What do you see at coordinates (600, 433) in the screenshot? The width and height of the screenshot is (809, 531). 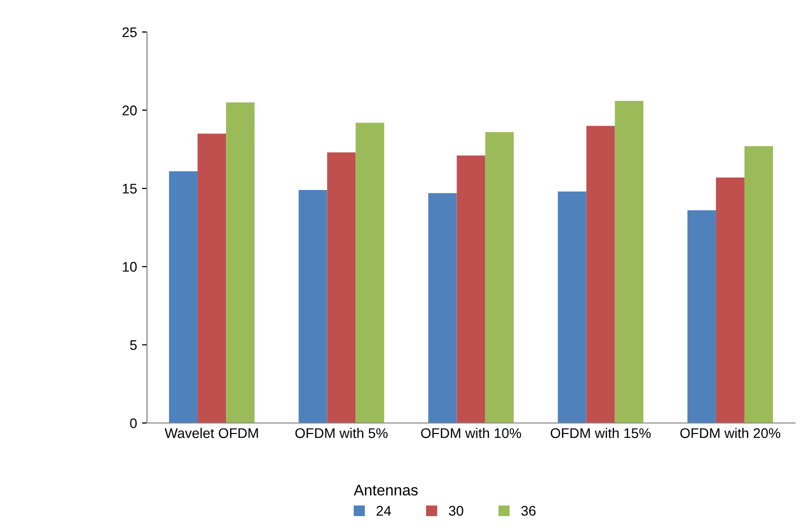 I see `x-tick-label: OFDM with 15%` at bounding box center [600, 433].